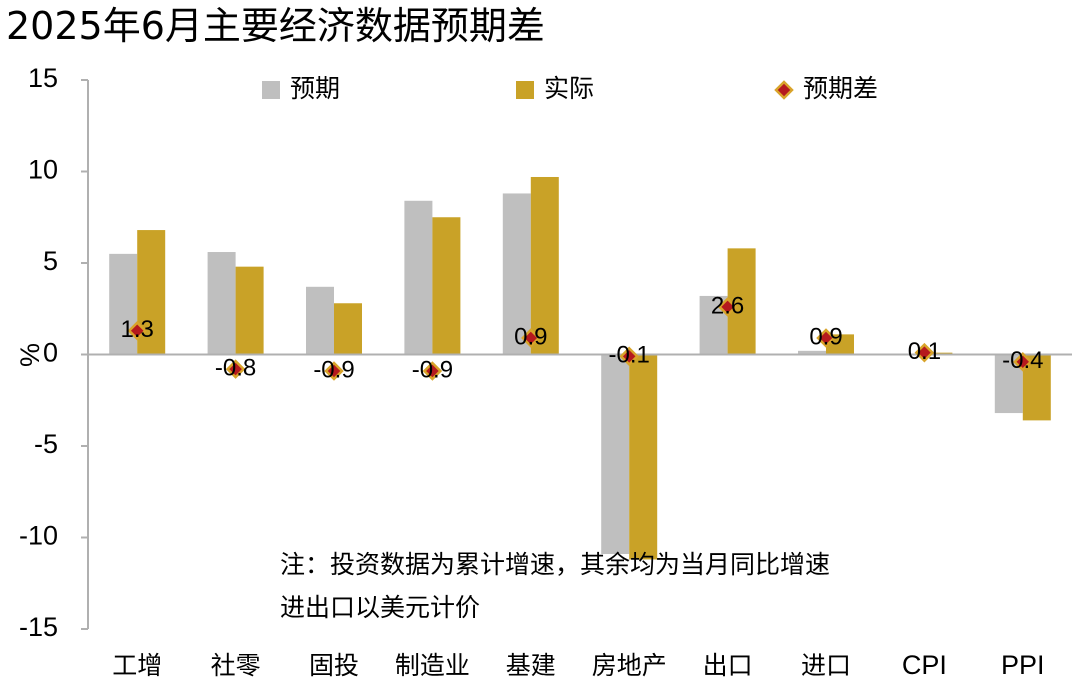 This screenshot has width=1080, height=689. I want to click on diff-data-label: 2.6, so click(727, 305).